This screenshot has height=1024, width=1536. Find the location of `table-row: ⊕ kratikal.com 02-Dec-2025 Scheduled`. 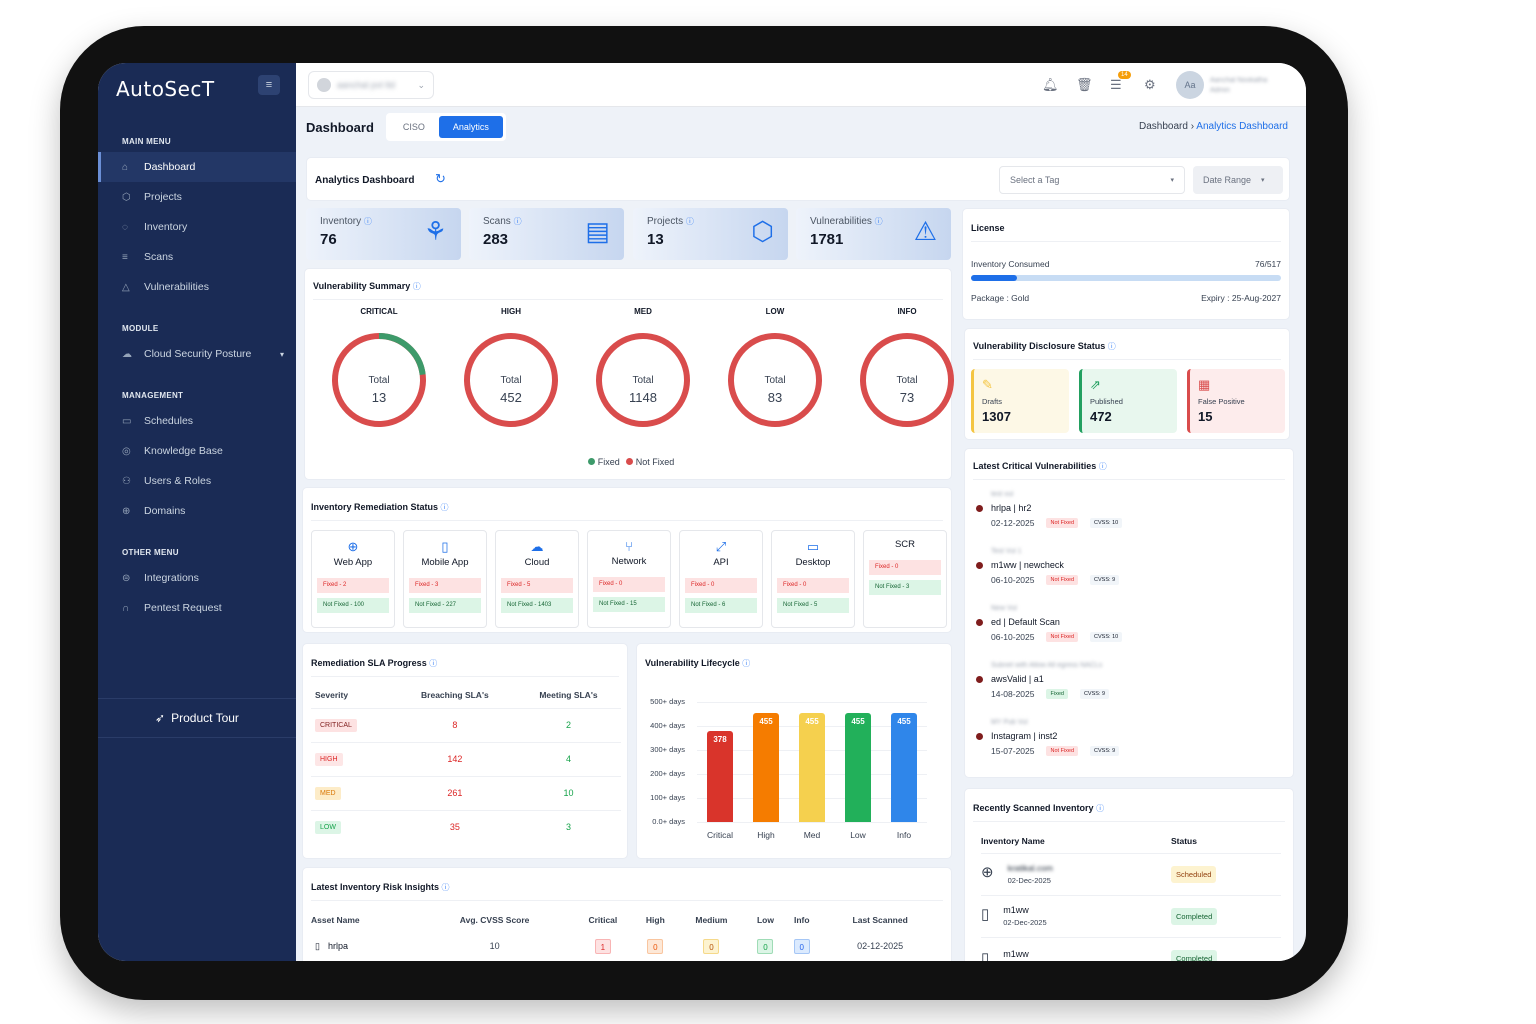

table-row: ⊕ kratikal.com 02-Dec-2025 Scheduled is located at coordinates (1131, 873).